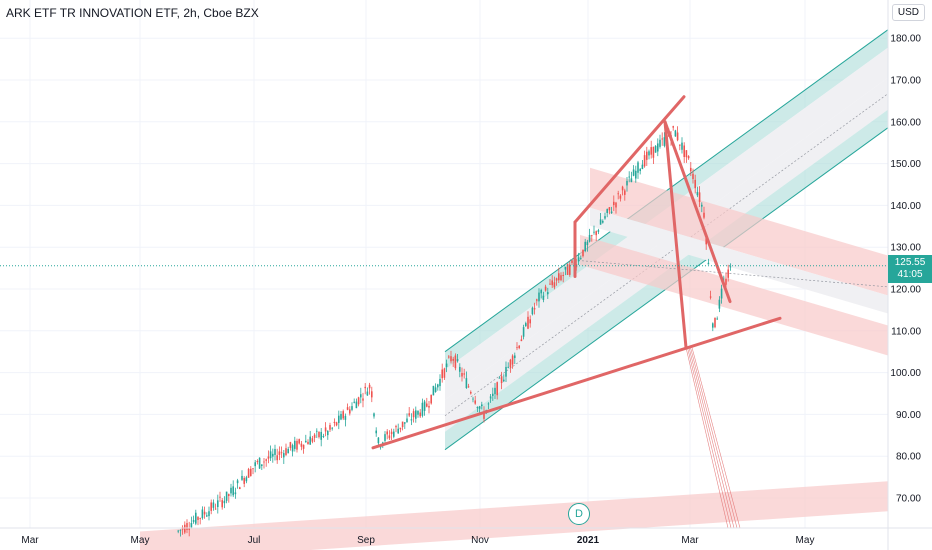 The width and height of the screenshot is (932, 550). Describe the element at coordinates (905, 39) in the screenshot. I see `price-tick-label: 180.00` at that location.